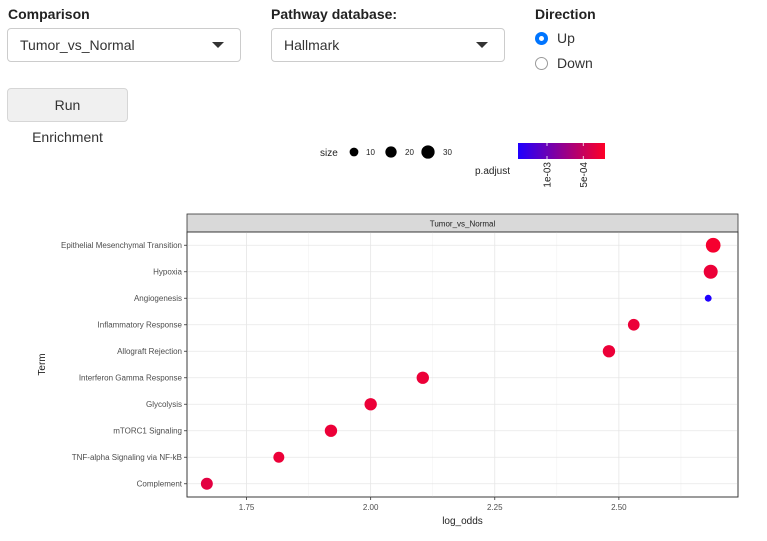 The image size is (767, 541). I want to click on comparison-label: Comparison, so click(49, 14).